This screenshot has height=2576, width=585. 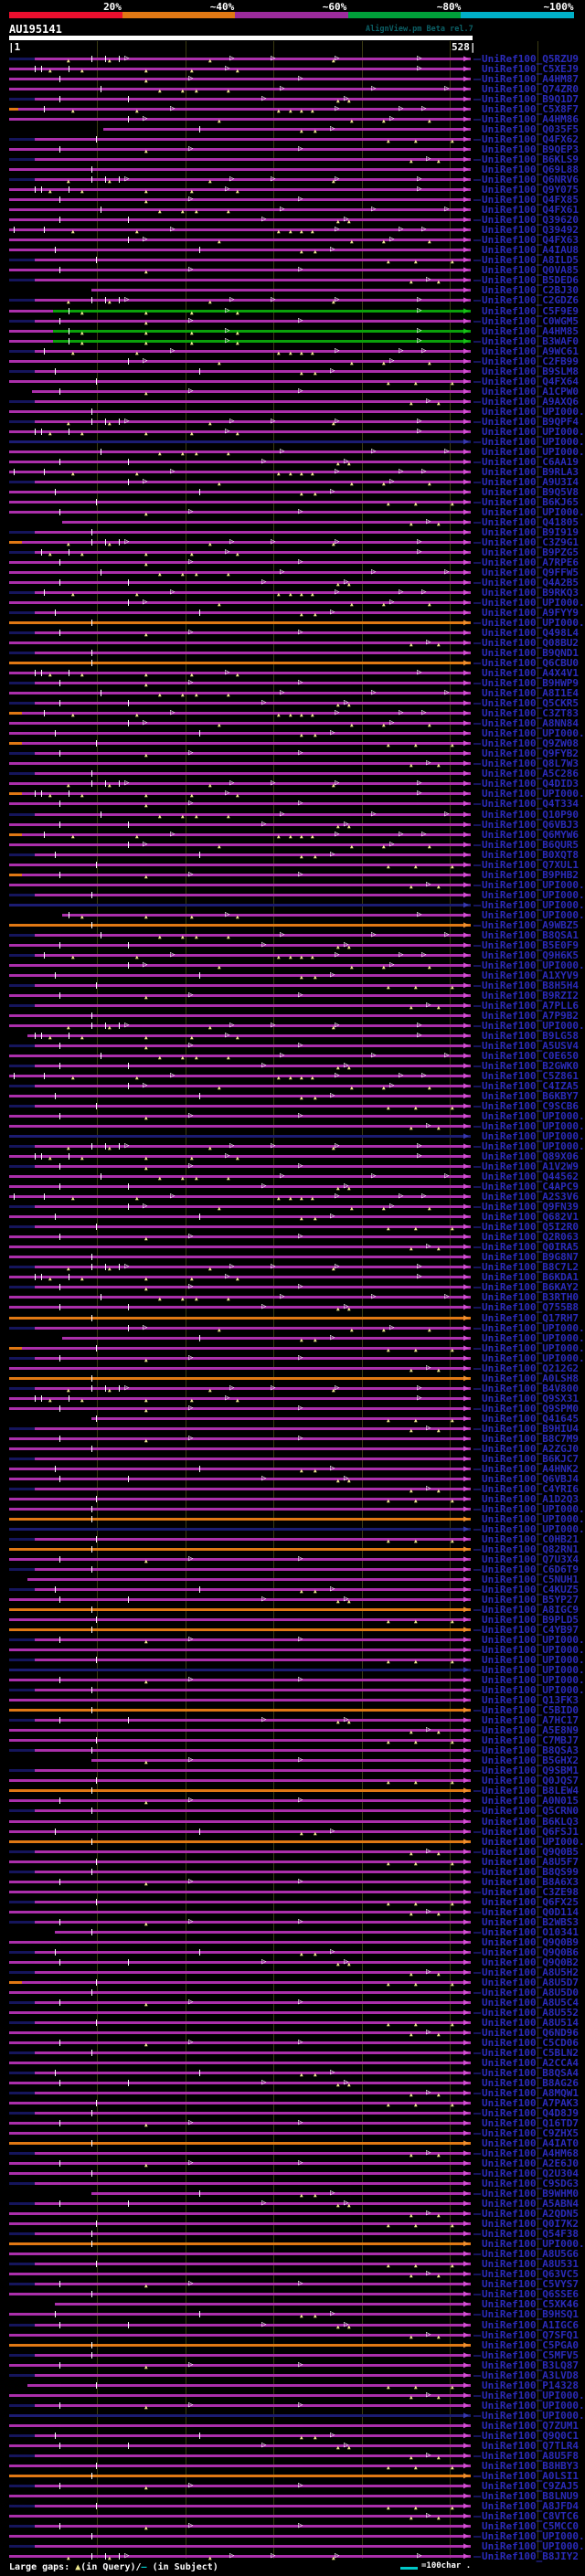 I want to click on alignment-row: ▷ ▲ ▲ ▶ UniRef100_Q212G2, so click(x=293, y=1368).